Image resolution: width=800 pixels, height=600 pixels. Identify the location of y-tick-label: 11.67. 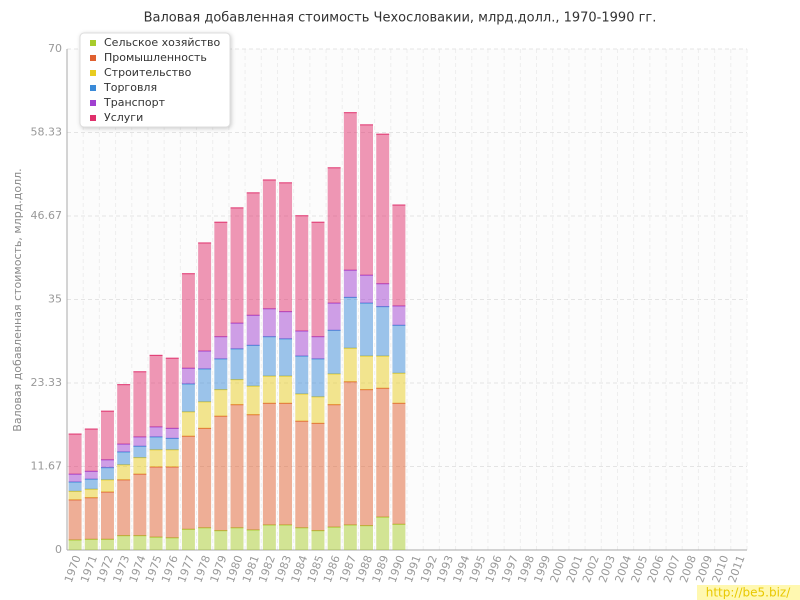
(47, 465).